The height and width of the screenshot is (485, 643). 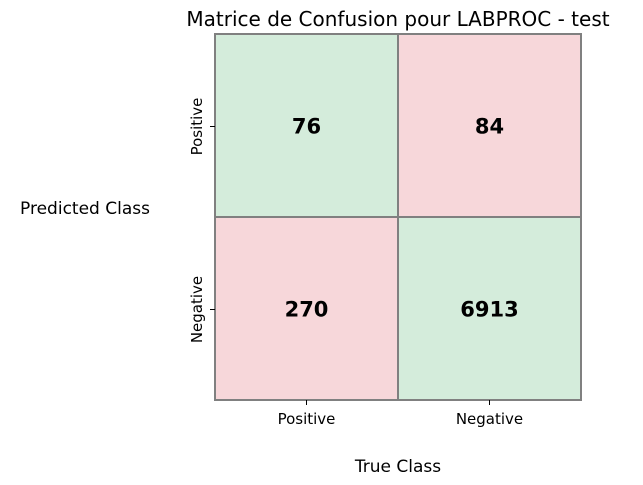 I want to click on matrix-cell-negative-negative, so click(x=489, y=308).